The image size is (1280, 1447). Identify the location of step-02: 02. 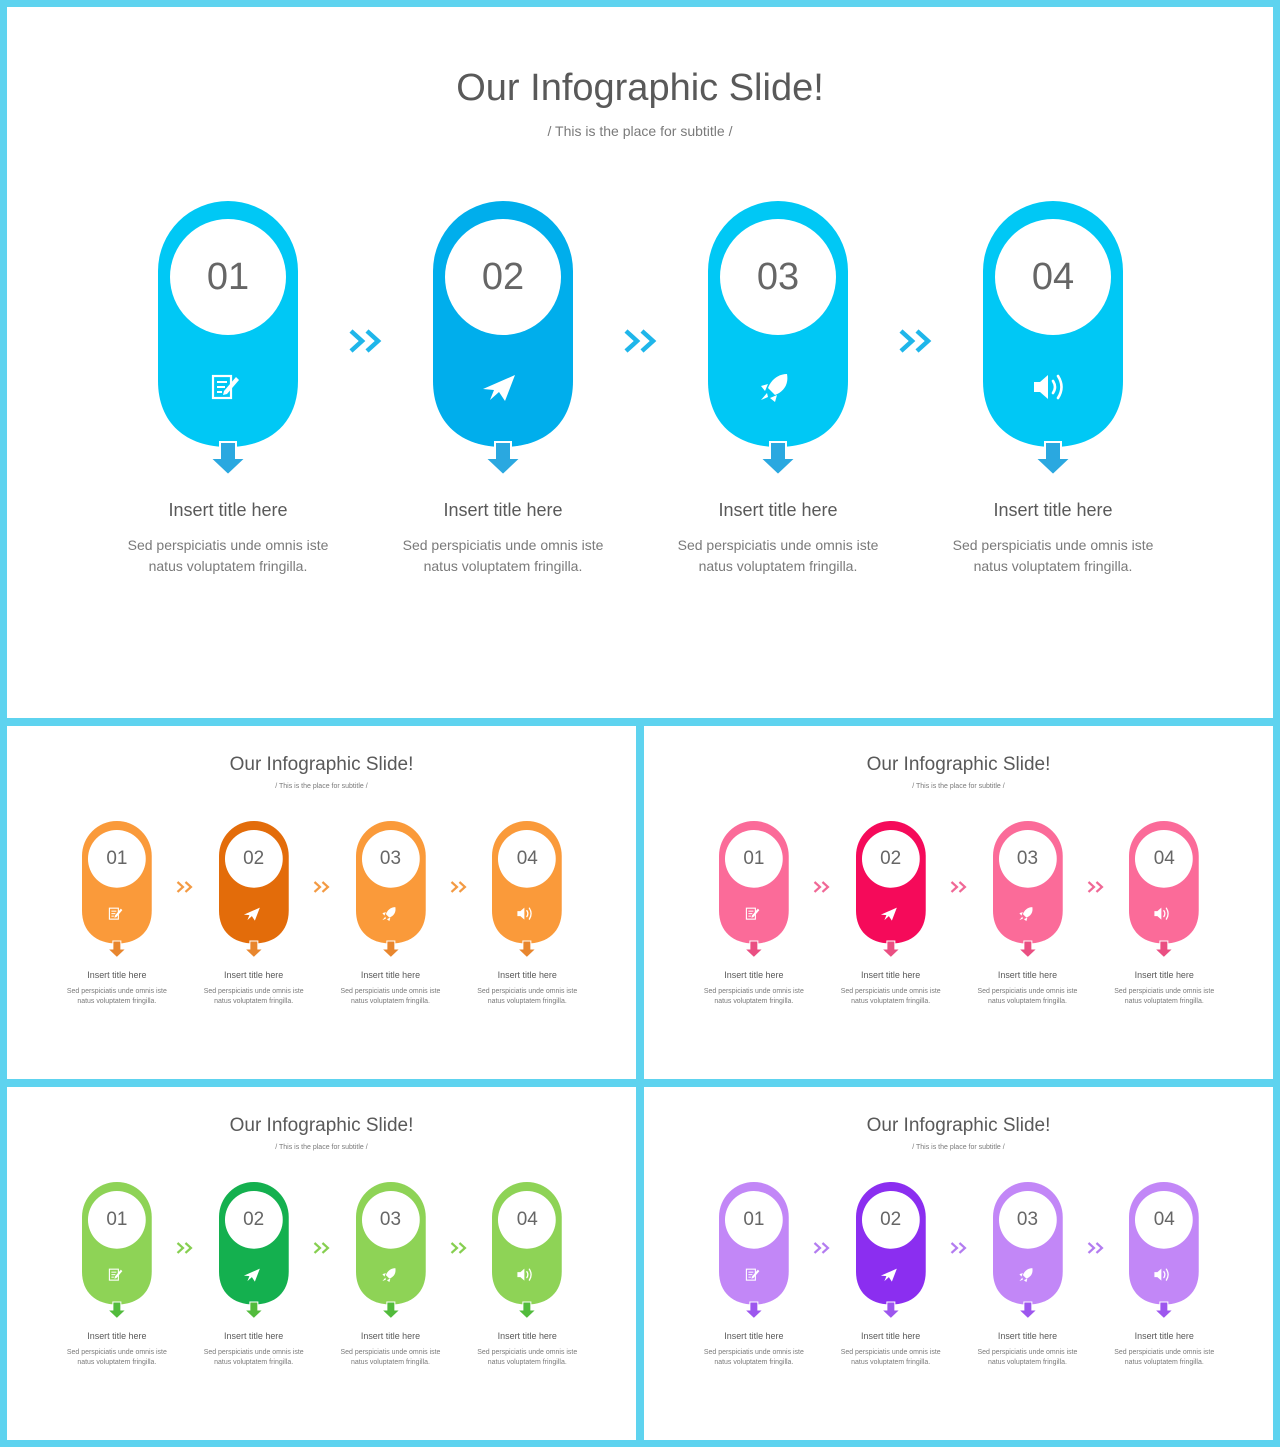
(253, 1251).